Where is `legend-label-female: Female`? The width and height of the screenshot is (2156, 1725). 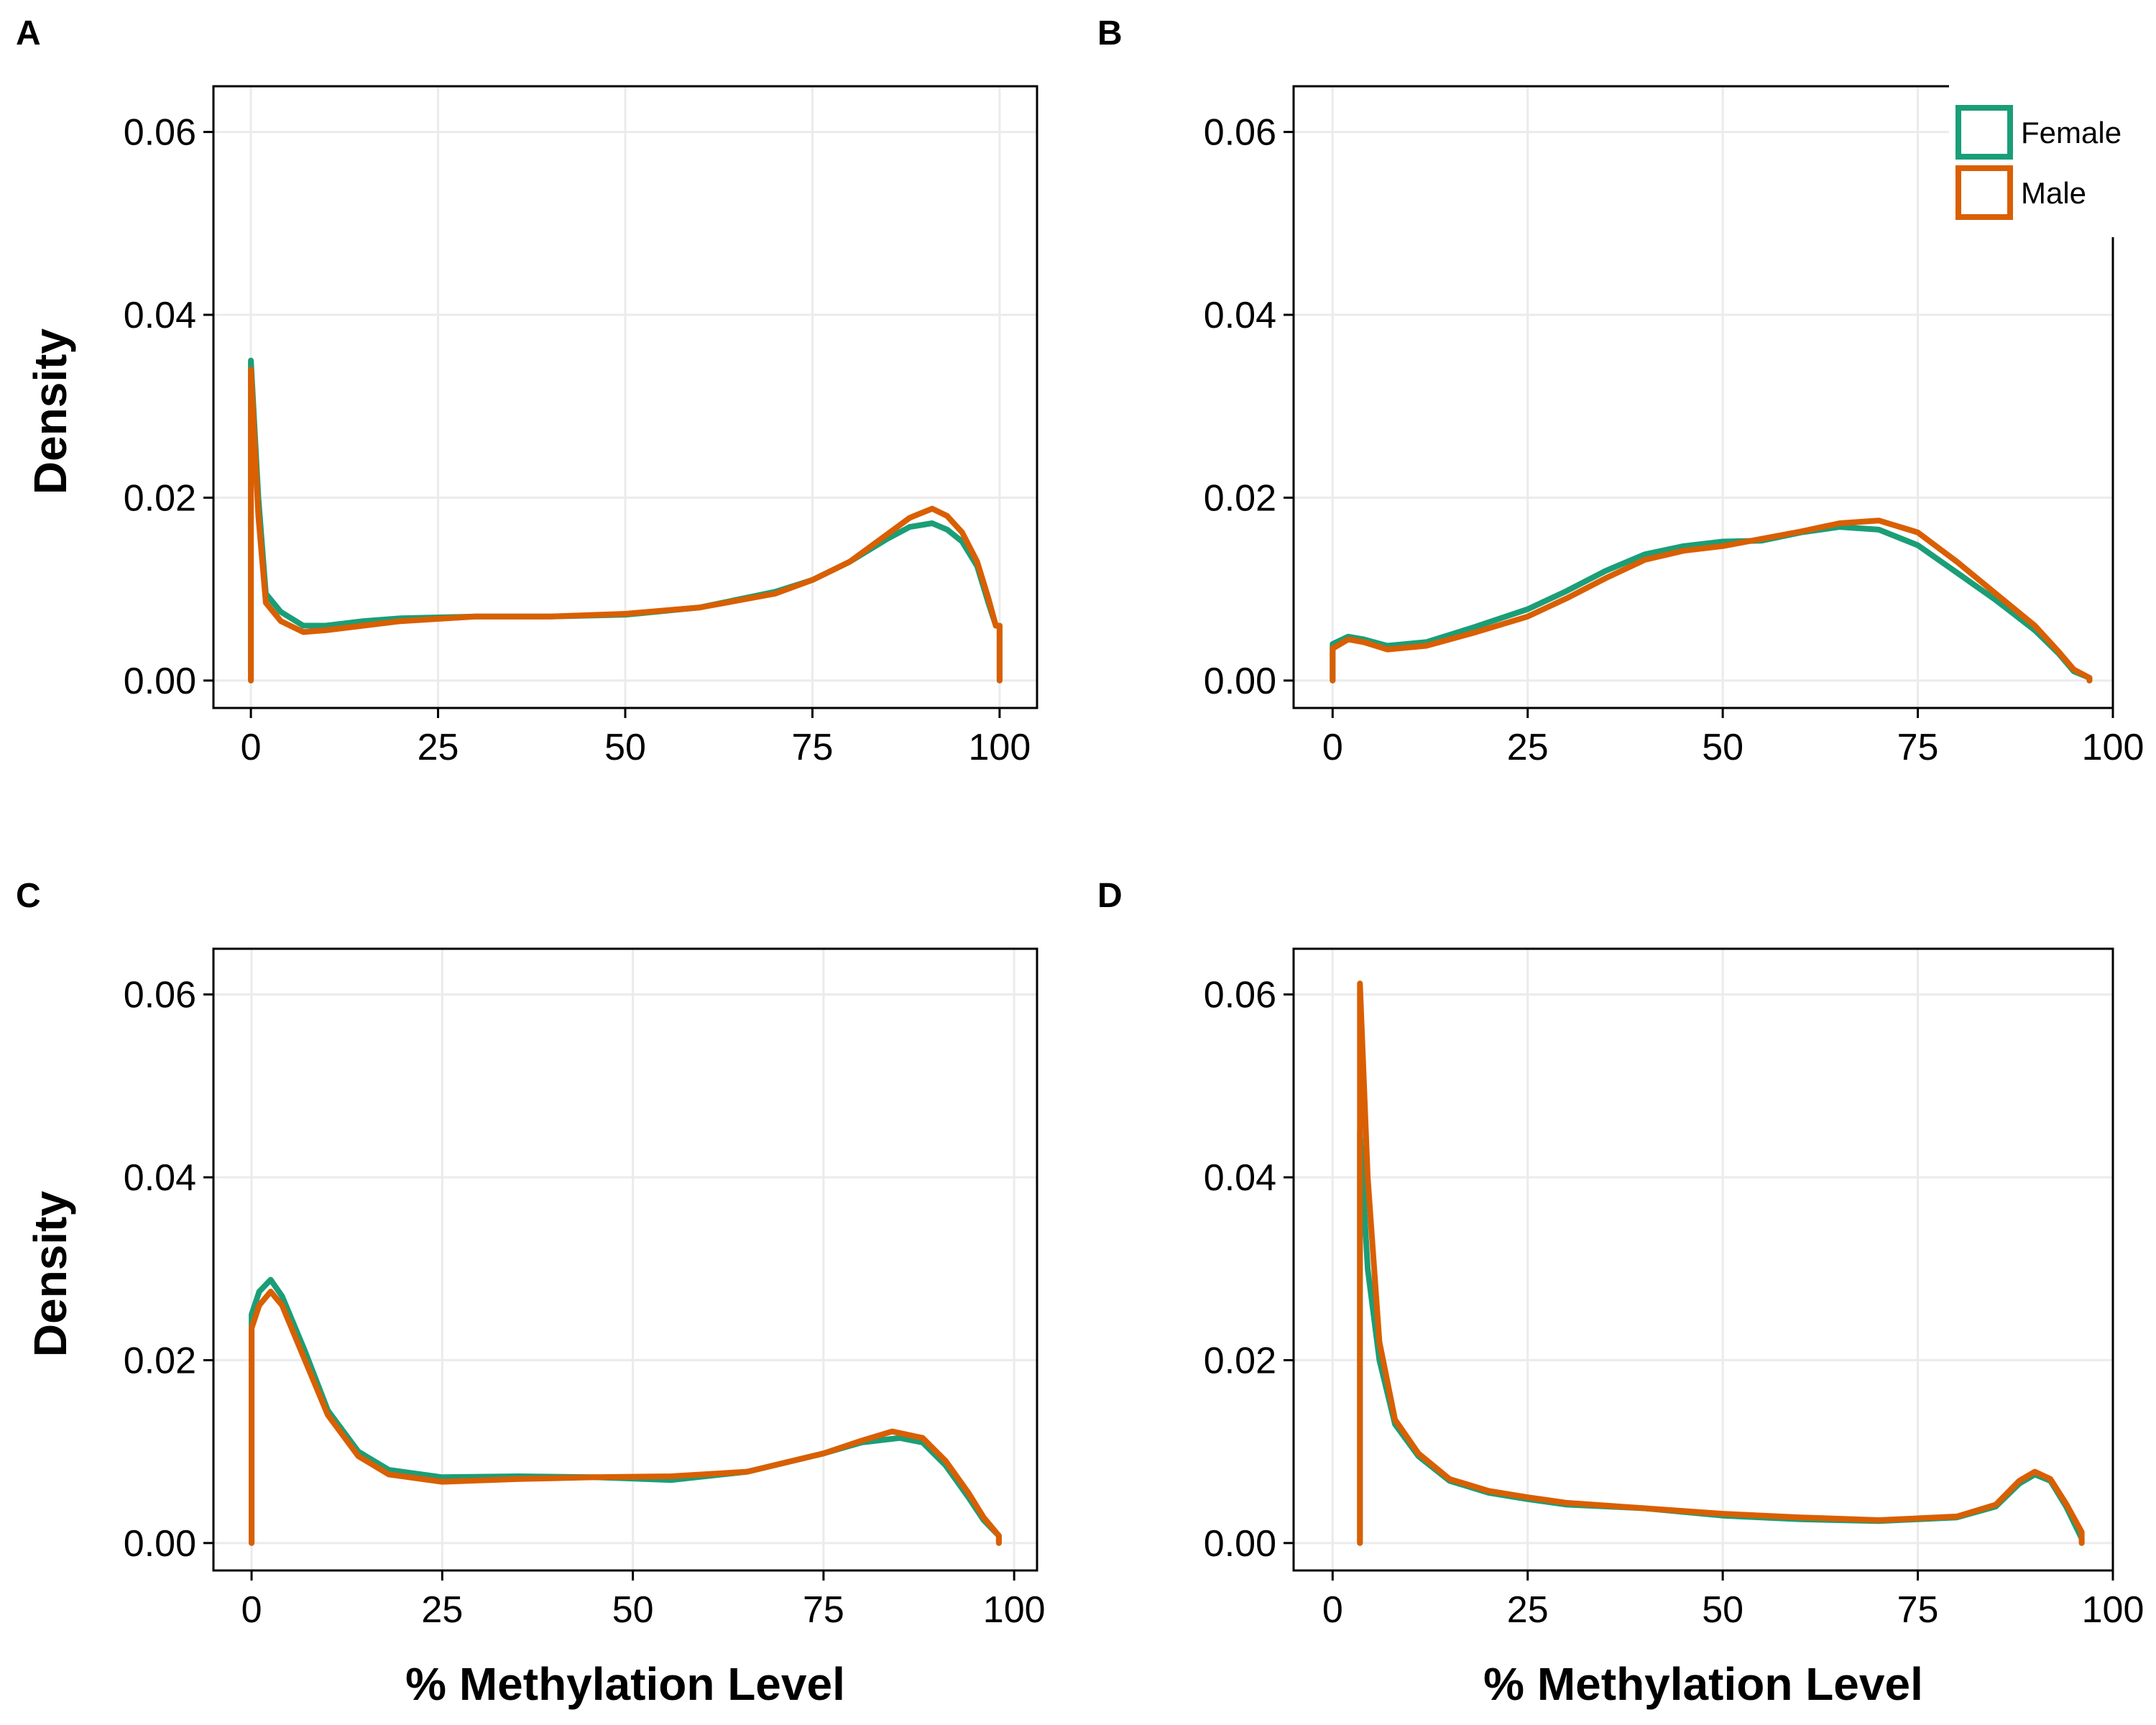
legend-label-female: Female is located at coordinates (2071, 133).